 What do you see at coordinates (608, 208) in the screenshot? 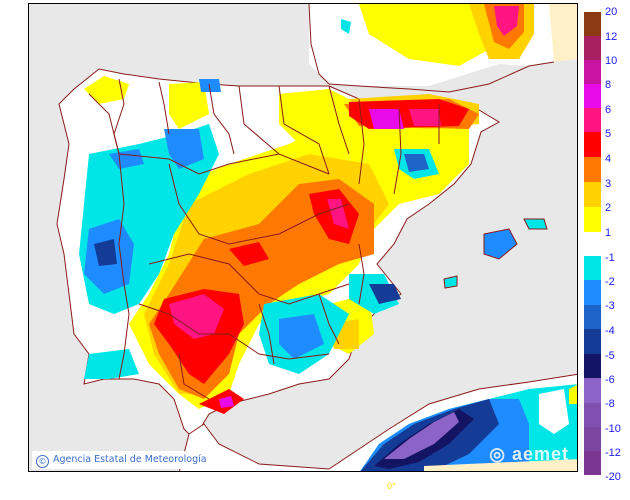
I see `legend-label: 2` at bounding box center [608, 208].